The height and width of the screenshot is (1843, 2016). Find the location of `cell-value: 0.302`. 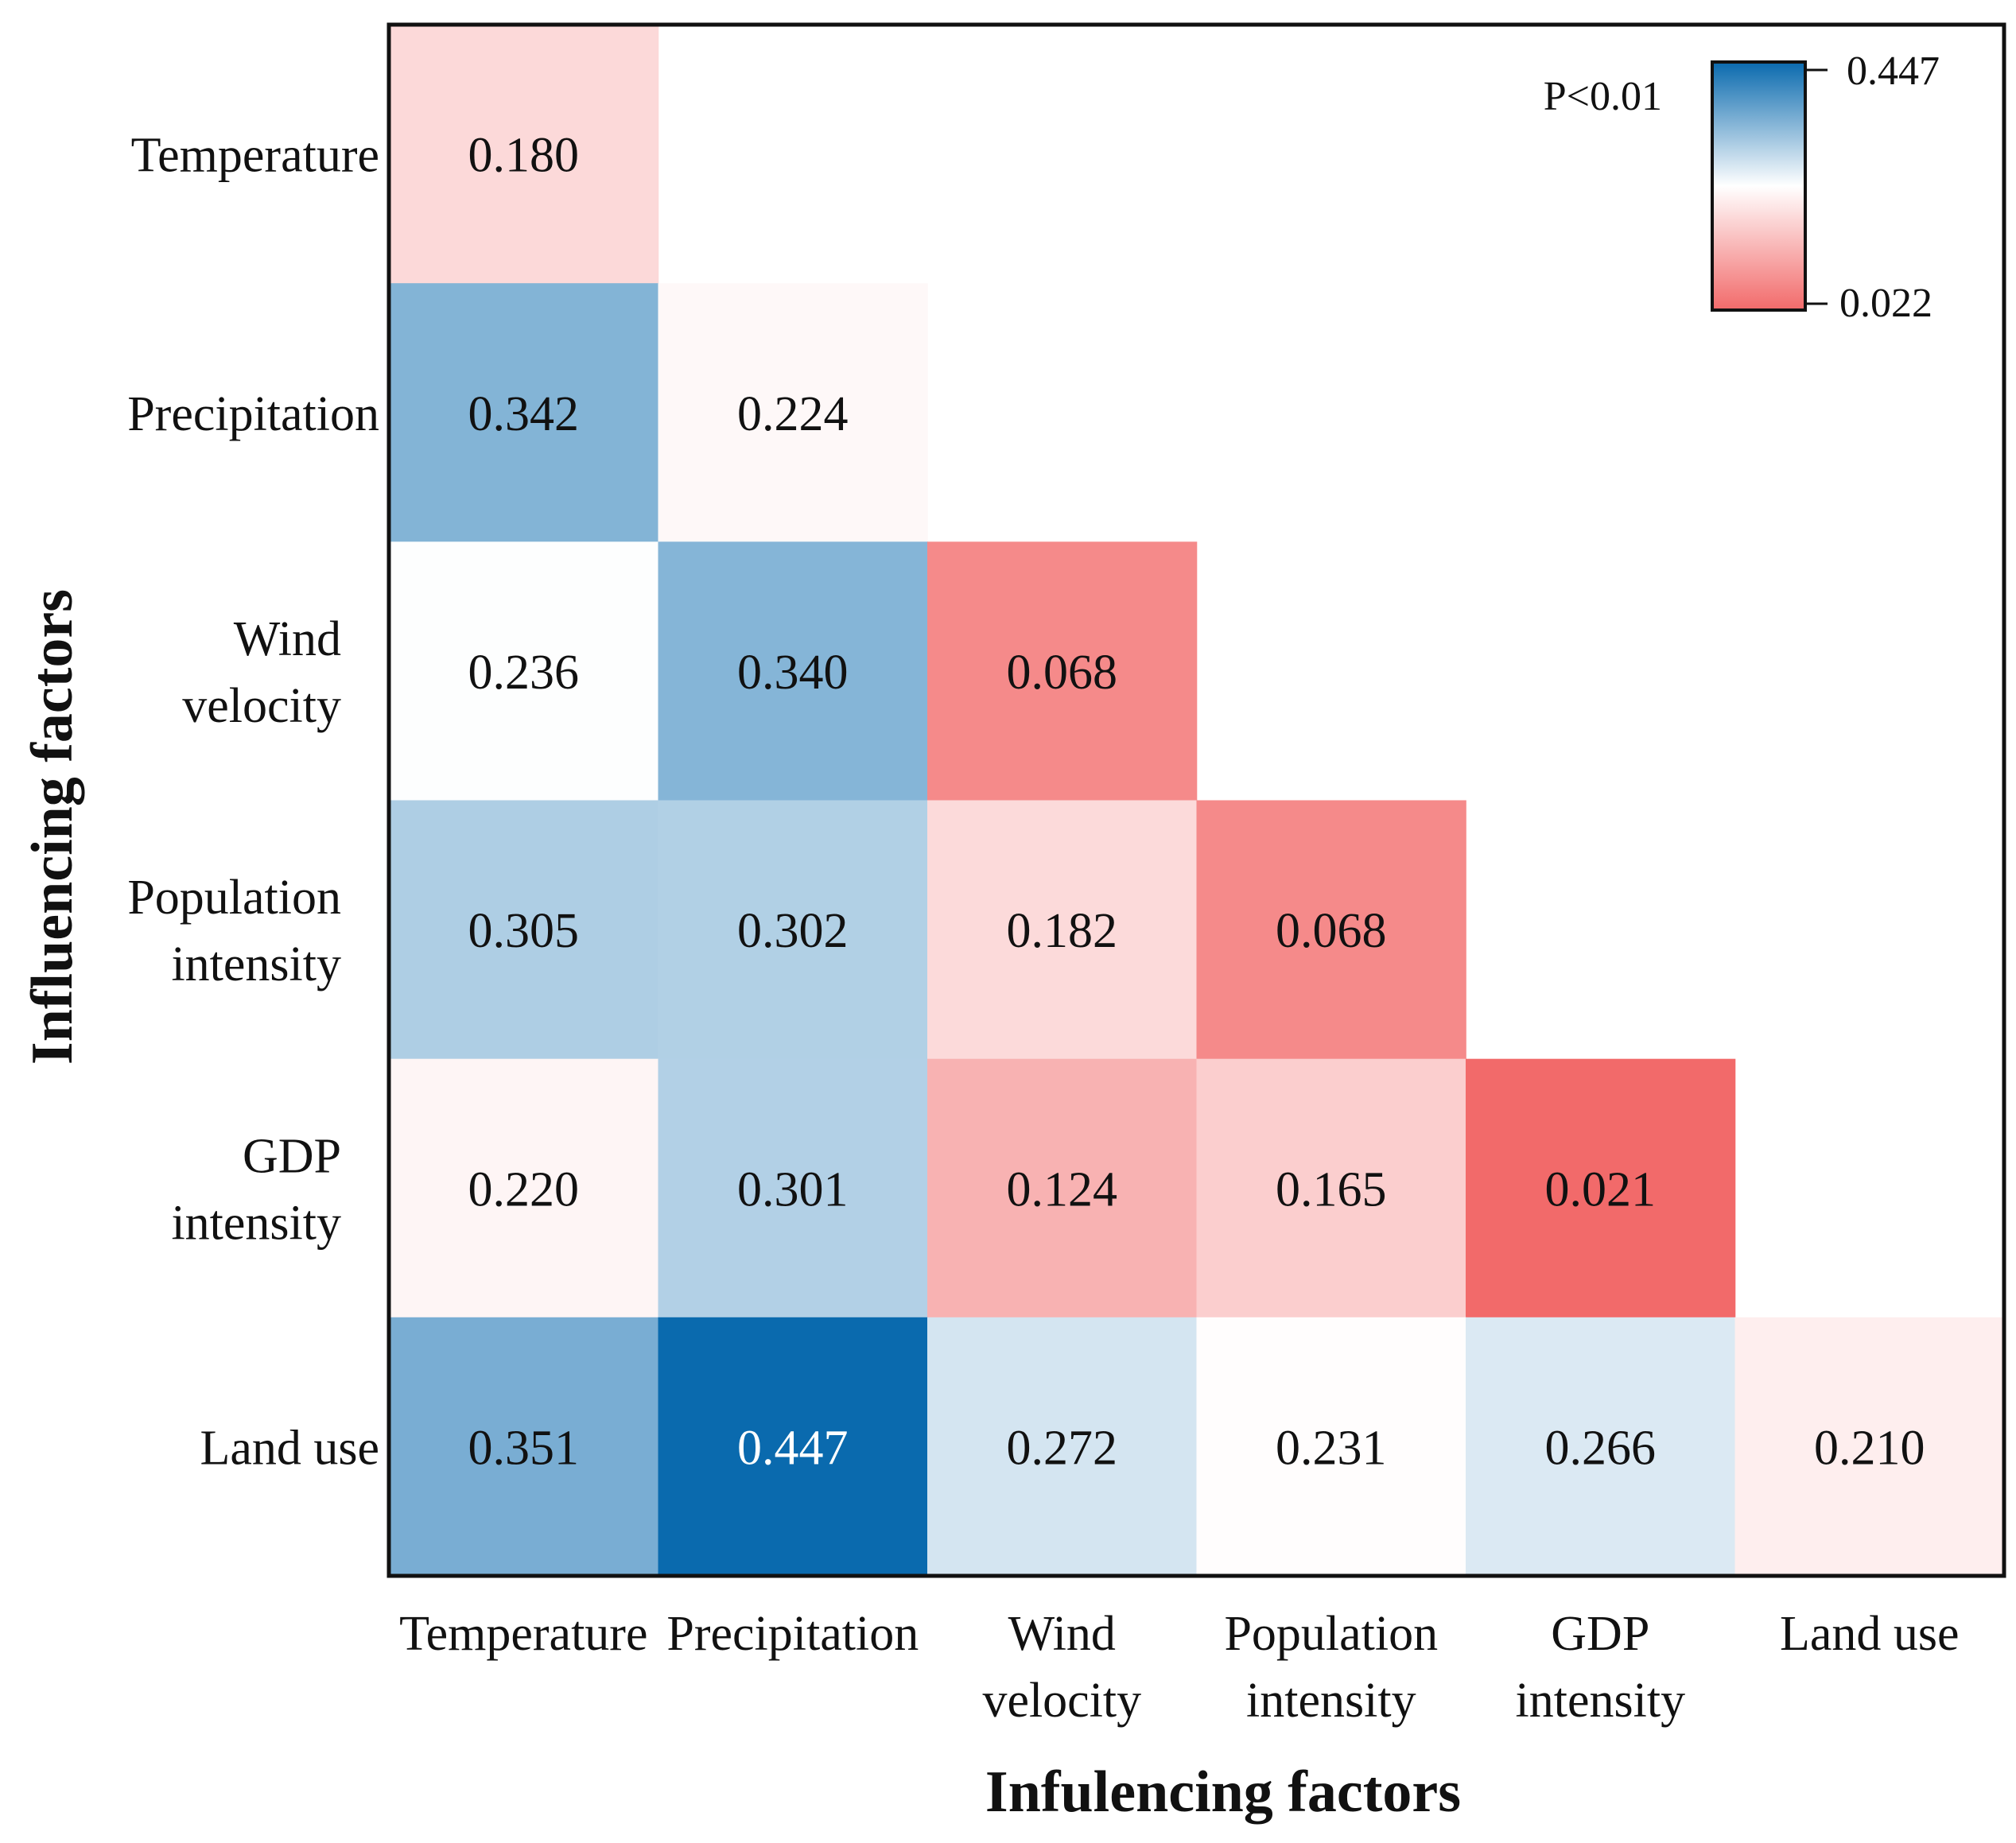

cell-value: 0.302 is located at coordinates (793, 931).